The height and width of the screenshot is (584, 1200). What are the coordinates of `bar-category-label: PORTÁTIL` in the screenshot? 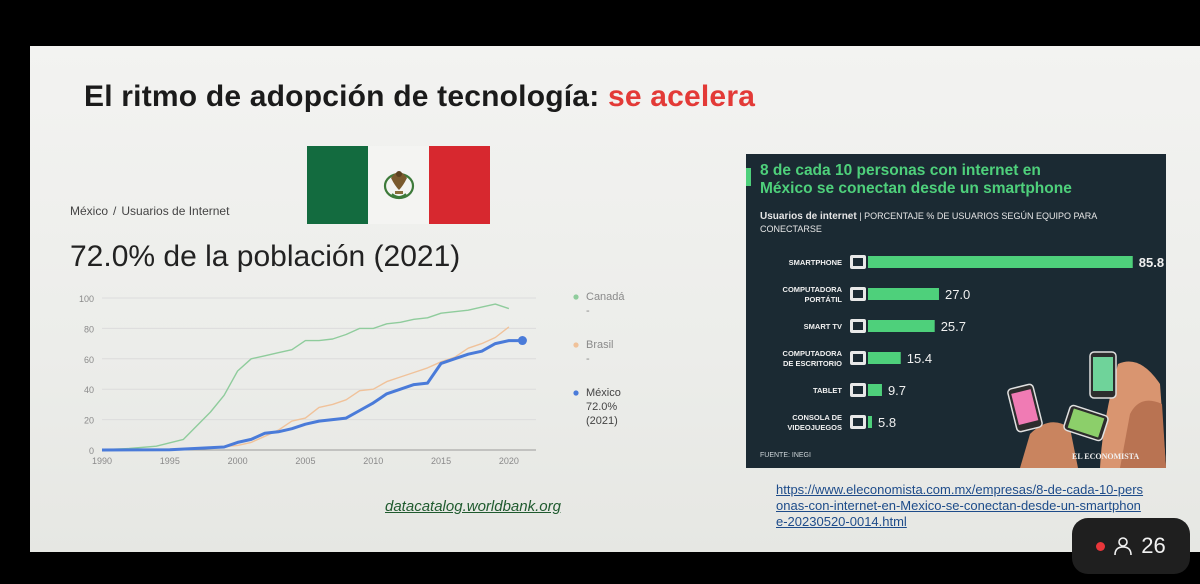 It's located at (824, 299).